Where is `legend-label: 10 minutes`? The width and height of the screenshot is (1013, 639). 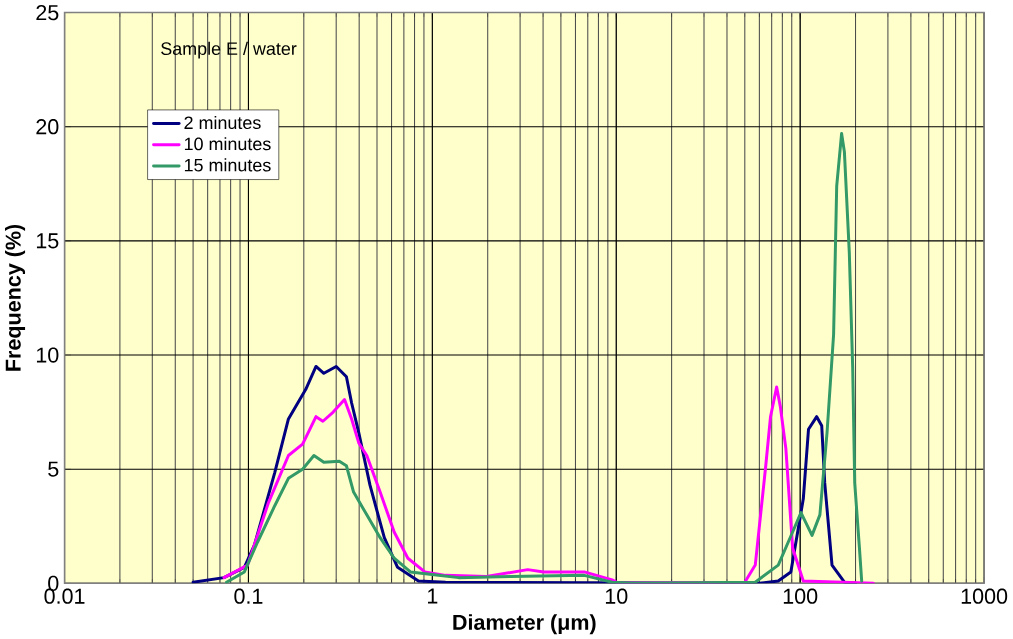
legend-label: 10 minutes is located at coordinates (227, 144).